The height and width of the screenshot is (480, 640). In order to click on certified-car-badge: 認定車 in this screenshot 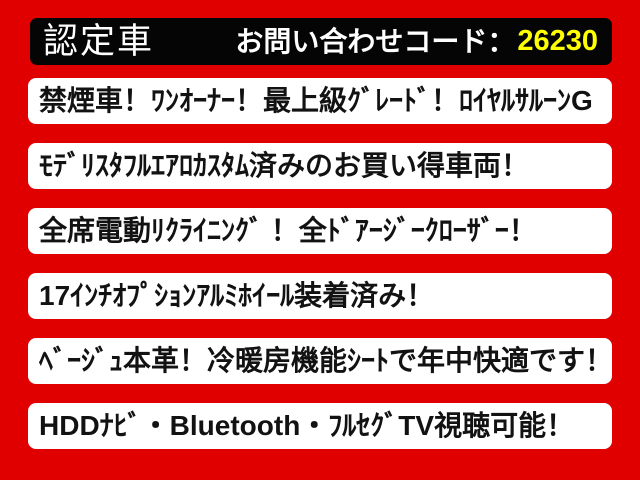, I will do `click(99, 41)`.